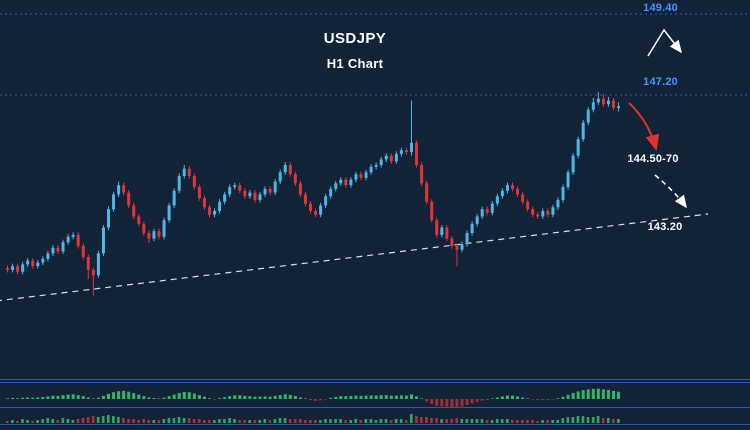 The width and height of the screenshot is (750, 430). Describe the element at coordinates (660, 8) in the screenshot. I see `price-level-label-14940: 149.40` at that location.